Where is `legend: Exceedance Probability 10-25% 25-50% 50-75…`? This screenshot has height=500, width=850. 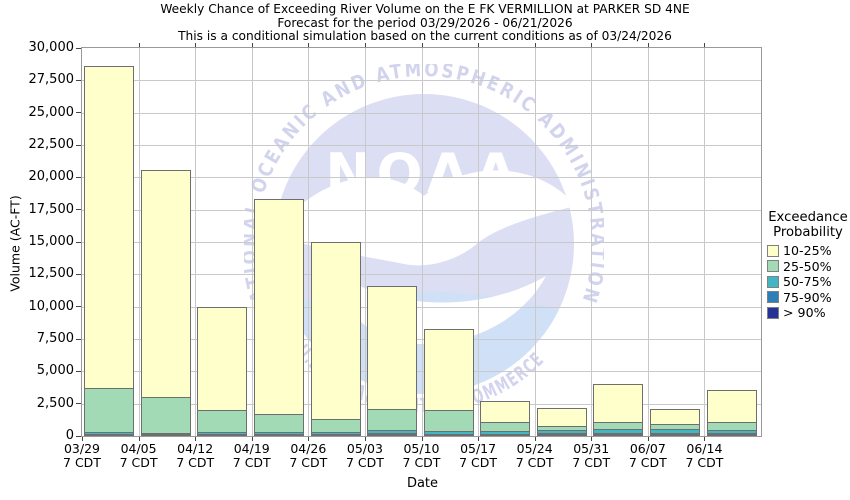 legend: Exceedance Probability 10-25% 25-50% 50-75… is located at coordinates (808, 265).